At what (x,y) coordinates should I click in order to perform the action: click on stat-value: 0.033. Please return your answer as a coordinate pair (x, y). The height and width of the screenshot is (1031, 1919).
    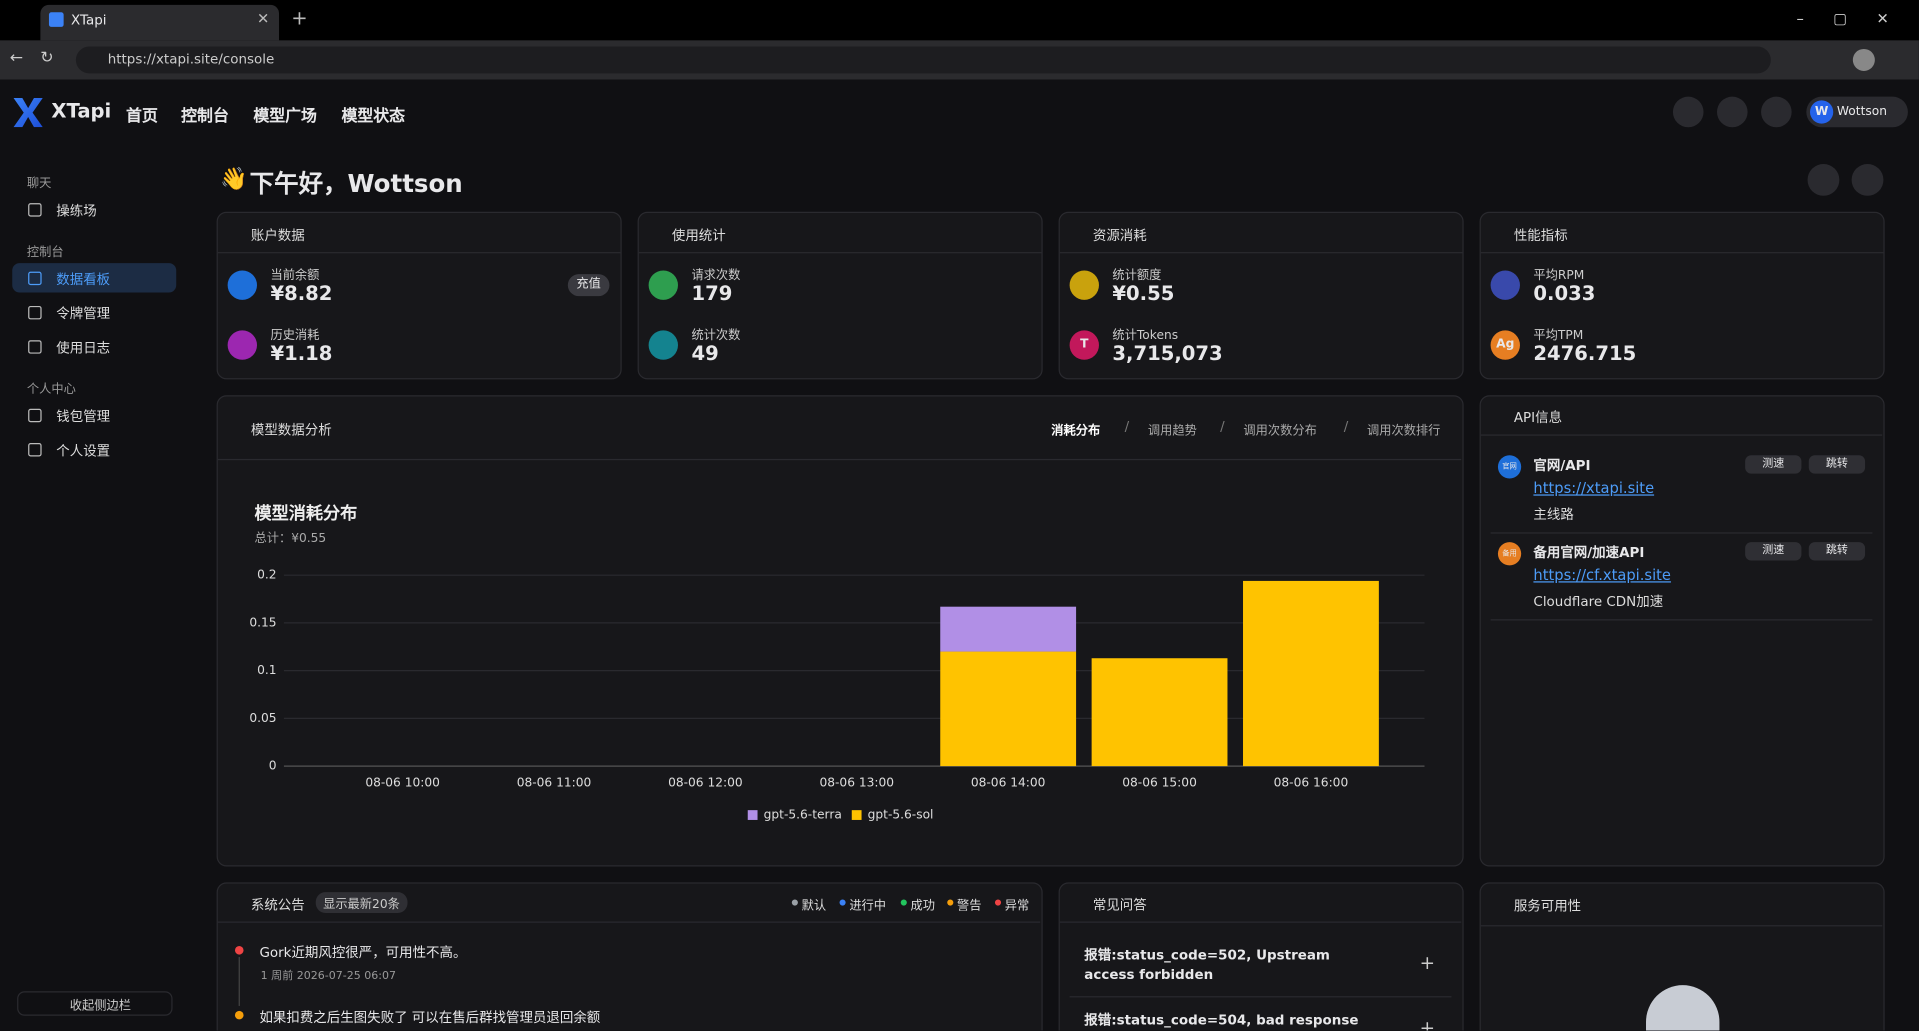
    Looking at the image, I should click on (1564, 293).